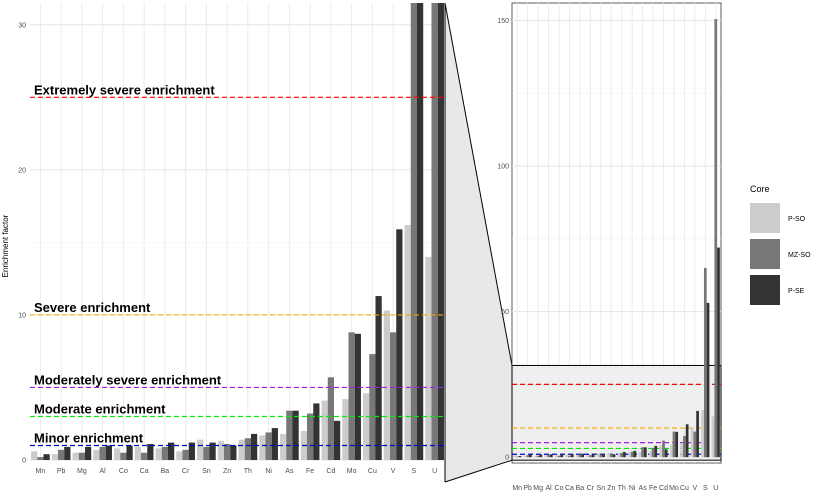 This screenshot has width=813, height=495. Describe the element at coordinates (799, 255) in the screenshot. I see `legend-label-mz-so: MZ-SO` at that location.